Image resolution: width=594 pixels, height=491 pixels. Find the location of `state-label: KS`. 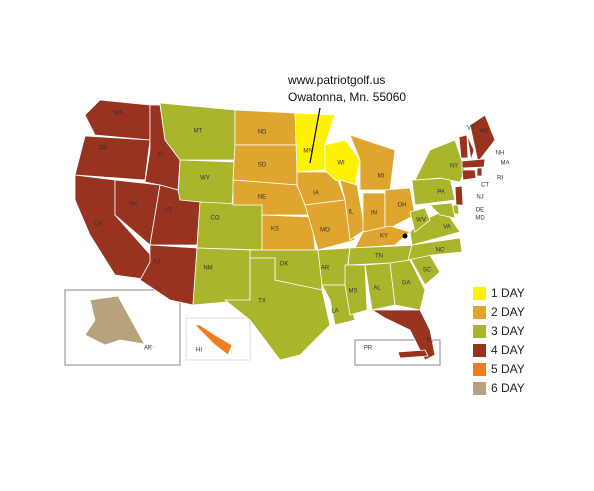

state-label: KS is located at coordinates (275, 230).